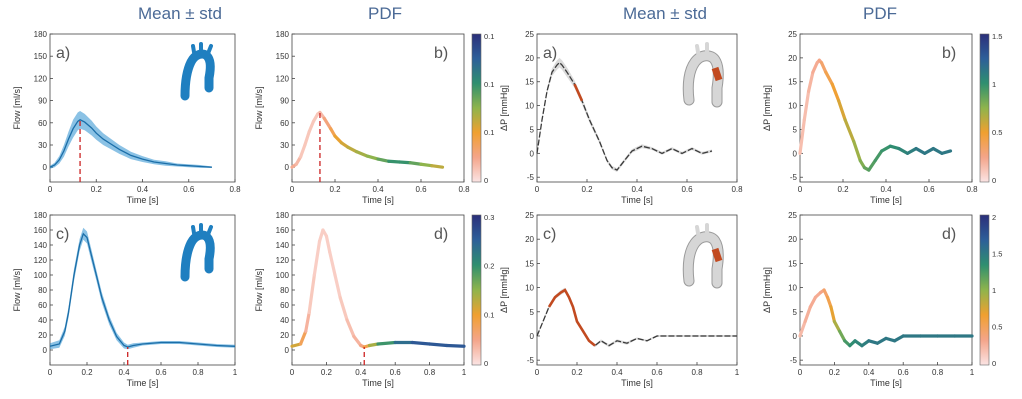  Describe the element at coordinates (550, 53) in the screenshot. I see `panel-label: a)` at that location.